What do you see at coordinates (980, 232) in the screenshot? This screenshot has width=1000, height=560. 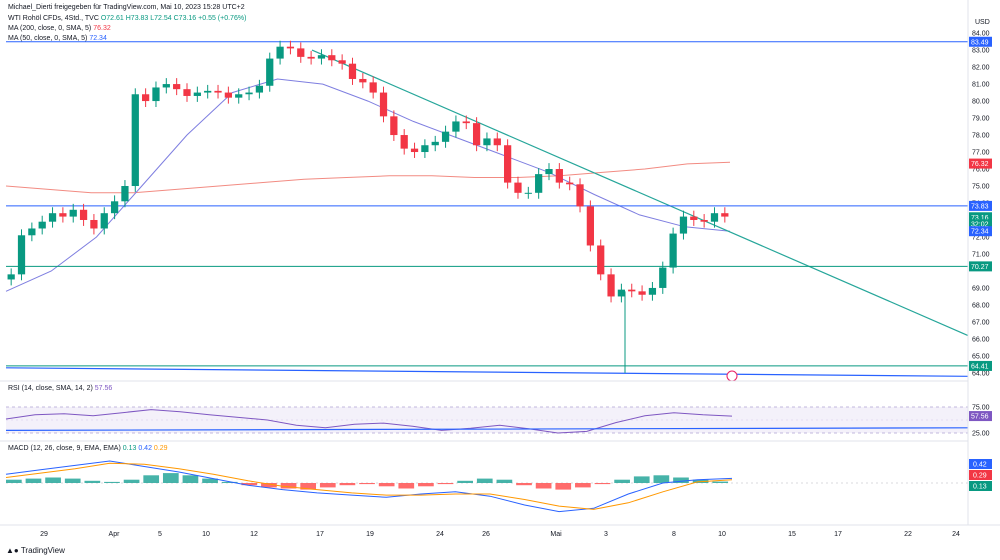 I see `price-tag-label: 72.34` at bounding box center [980, 232].